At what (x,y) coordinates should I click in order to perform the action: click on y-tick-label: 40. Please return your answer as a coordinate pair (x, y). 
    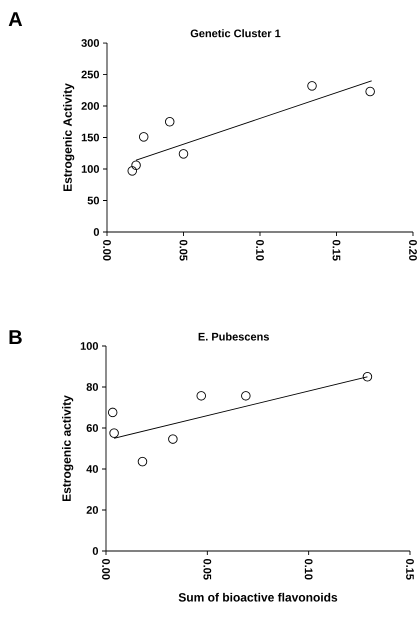
    Looking at the image, I should click on (92, 469).